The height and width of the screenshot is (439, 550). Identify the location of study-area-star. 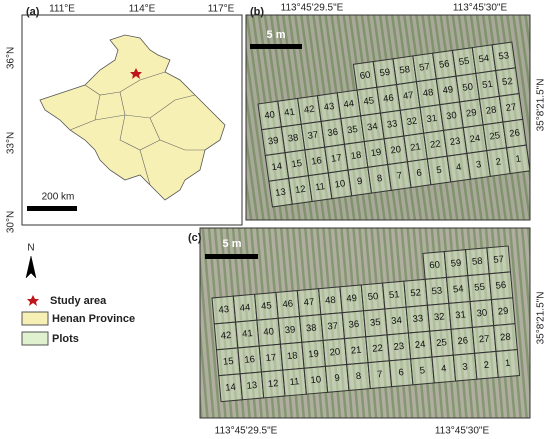
(136, 73).